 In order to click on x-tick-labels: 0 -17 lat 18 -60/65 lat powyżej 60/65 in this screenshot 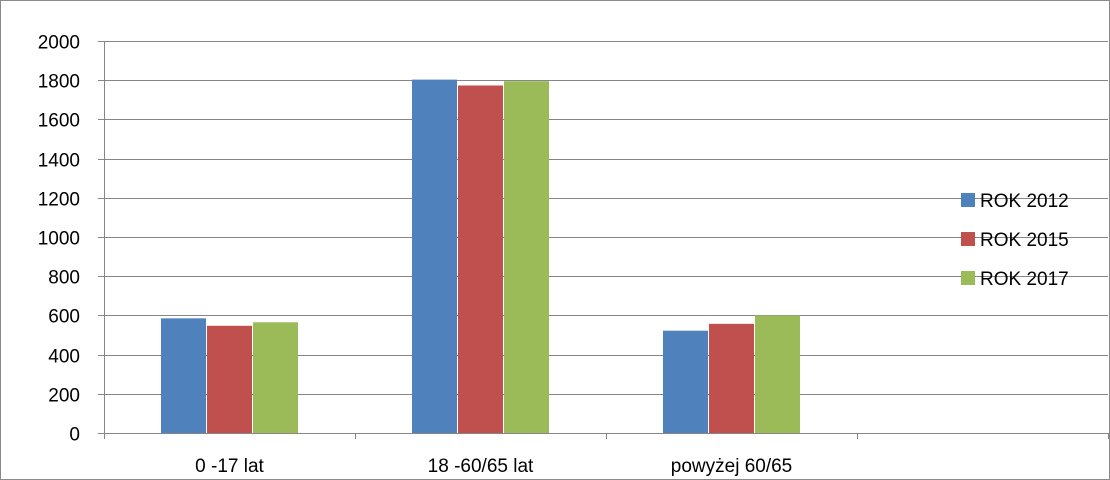, I will do `click(493, 466)`.